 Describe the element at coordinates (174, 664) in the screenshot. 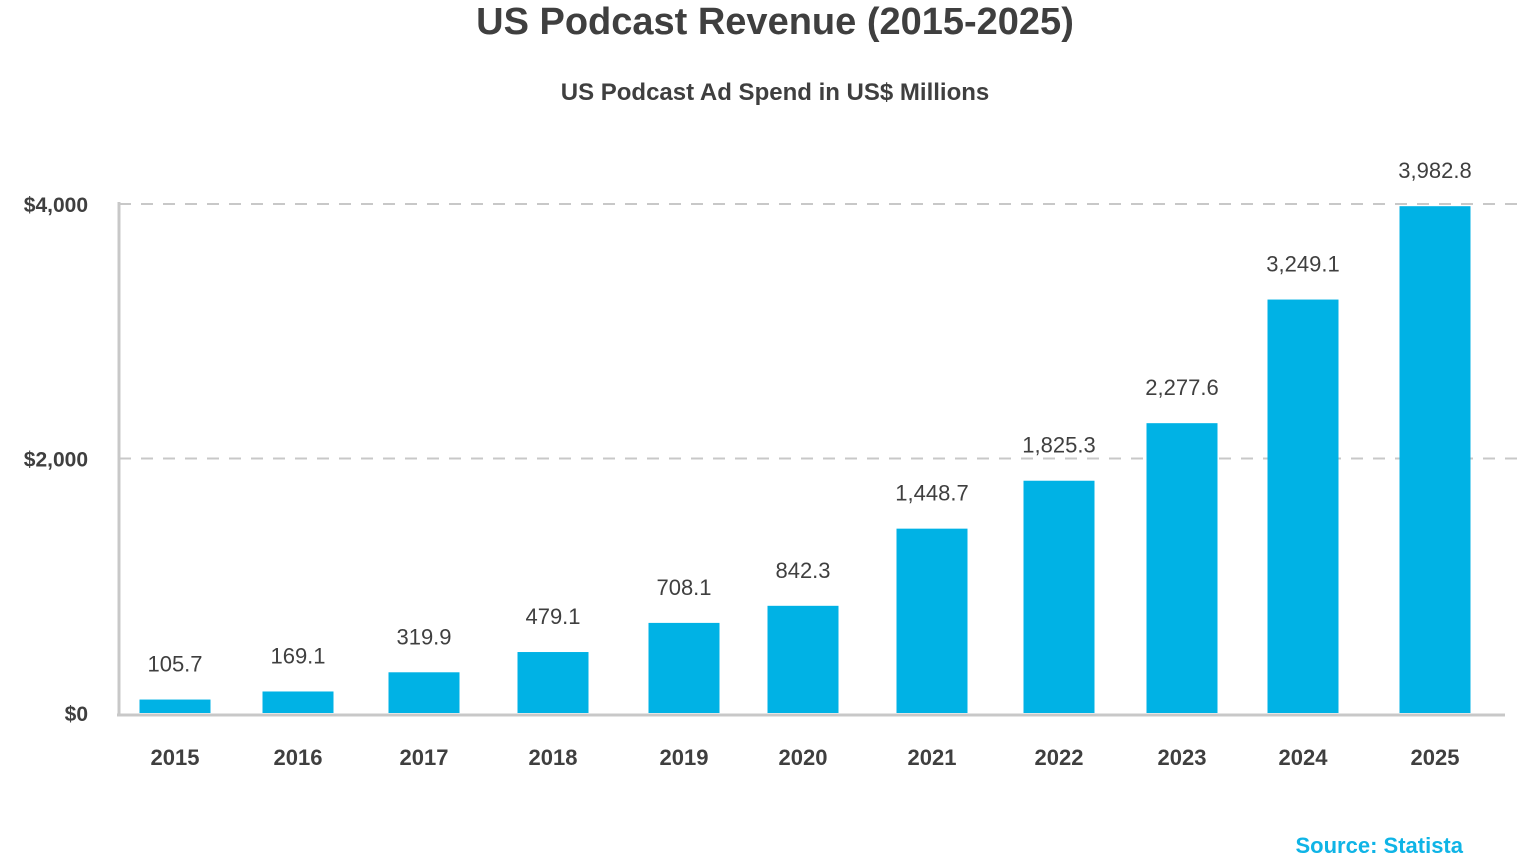

I see `data-label: 105.7` at that location.